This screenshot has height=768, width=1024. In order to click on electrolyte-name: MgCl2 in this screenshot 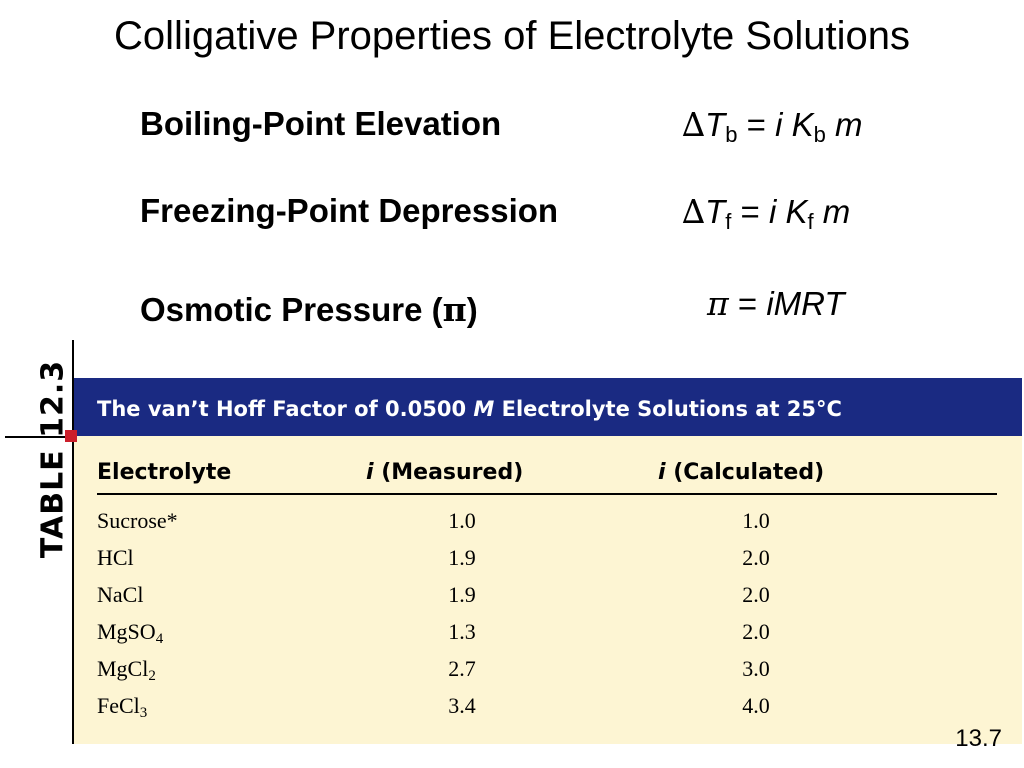, I will do `click(126, 670)`.